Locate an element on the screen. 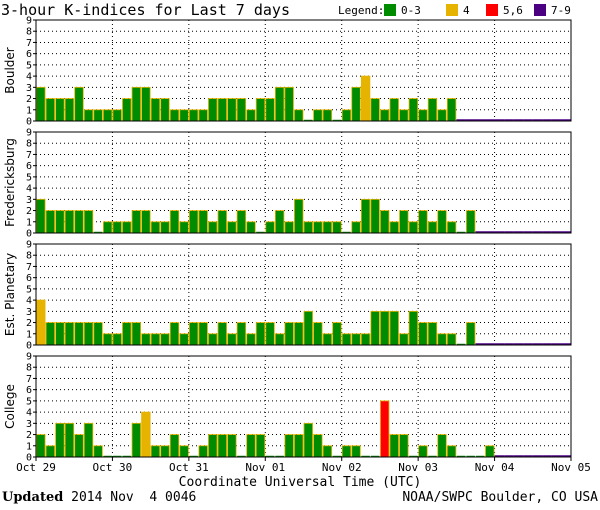 This screenshot has height=510, width=600. x-tick-label: Oct 29 is located at coordinates (36, 467).